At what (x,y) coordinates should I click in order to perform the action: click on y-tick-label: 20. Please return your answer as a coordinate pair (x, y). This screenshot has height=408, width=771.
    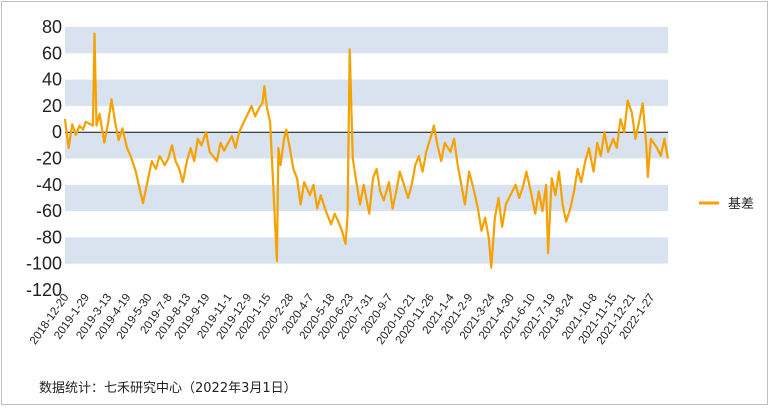
    Looking at the image, I should click on (52, 106).